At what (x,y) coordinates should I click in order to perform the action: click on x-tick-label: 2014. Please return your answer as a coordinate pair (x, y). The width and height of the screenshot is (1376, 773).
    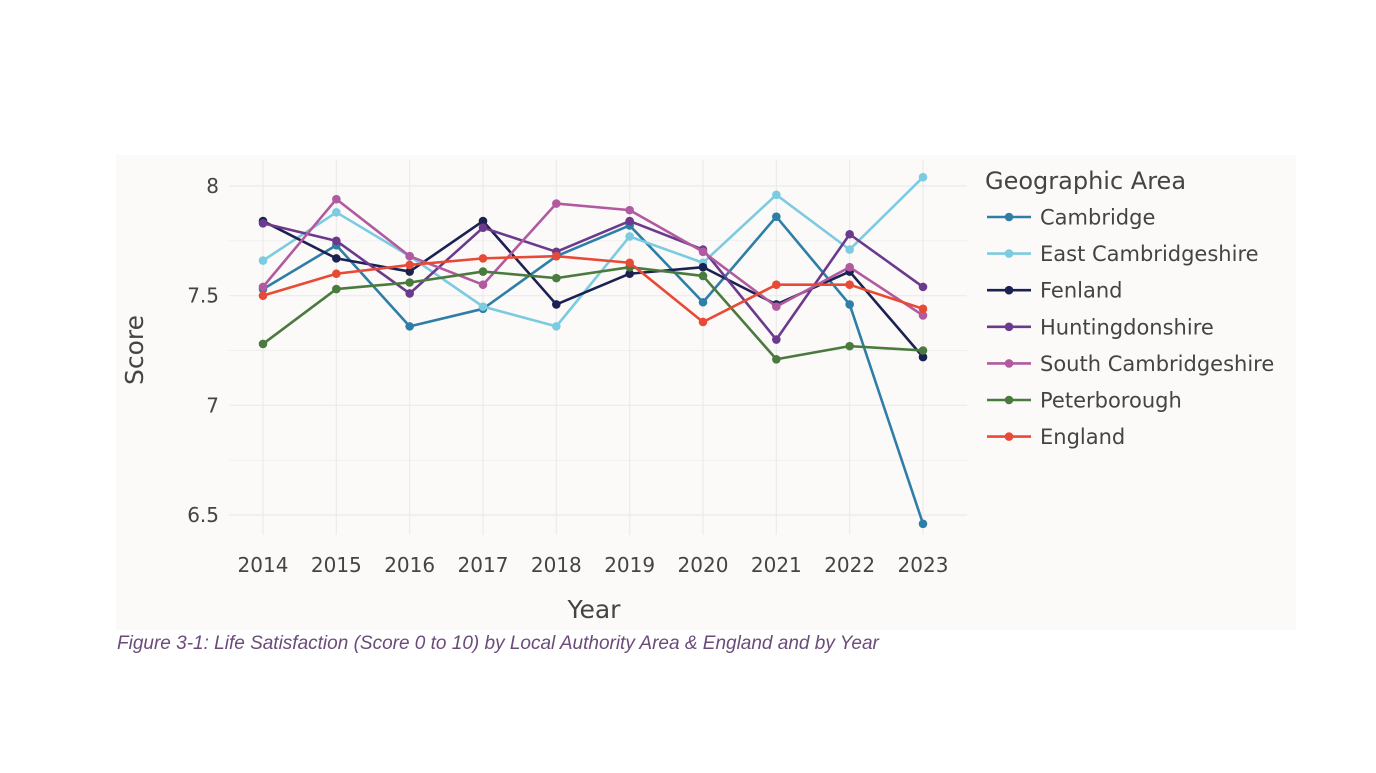
    Looking at the image, I should click on (263, 565).